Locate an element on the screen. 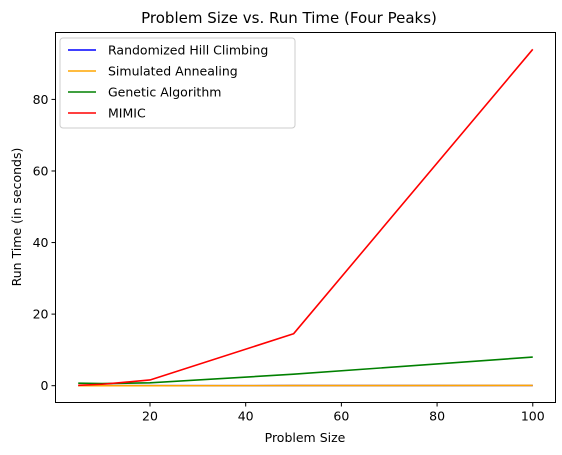  x-tick-label: 20 is located at coordinates (150, 416).